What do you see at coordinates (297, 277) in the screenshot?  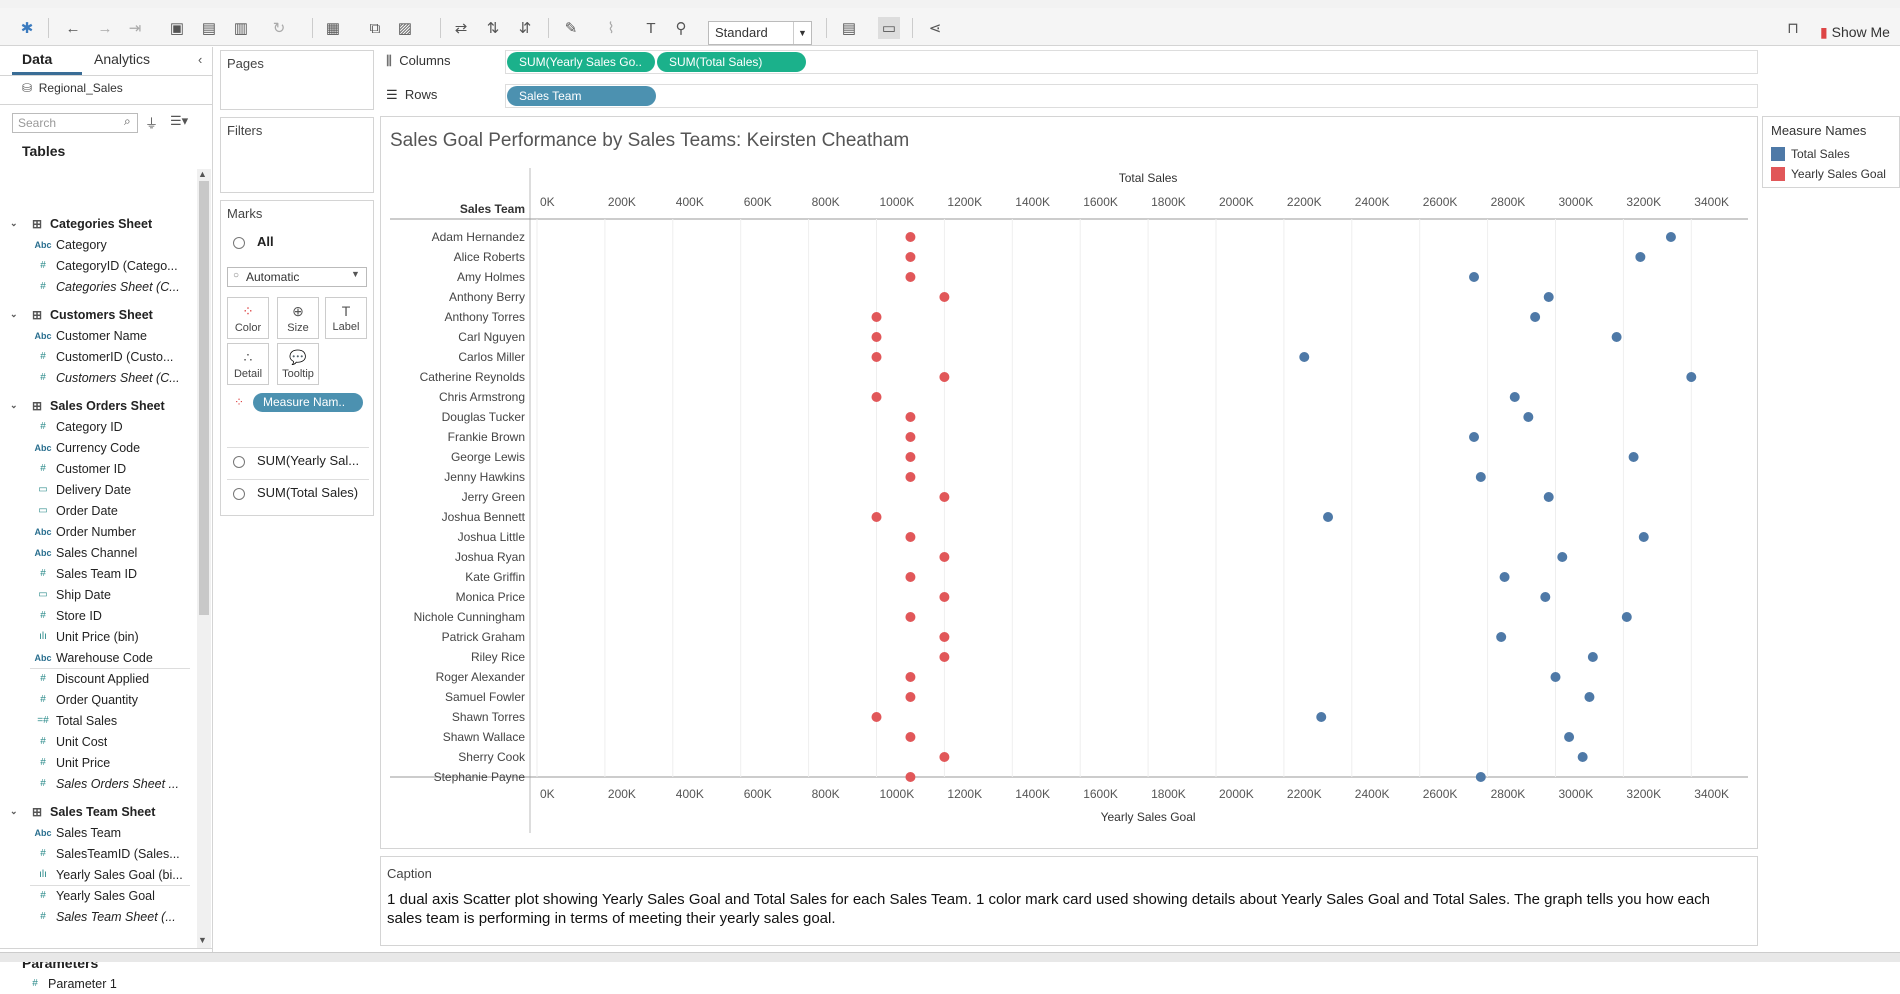 I see `mark-type-select: Automatic` at bounding box center [297, 277].